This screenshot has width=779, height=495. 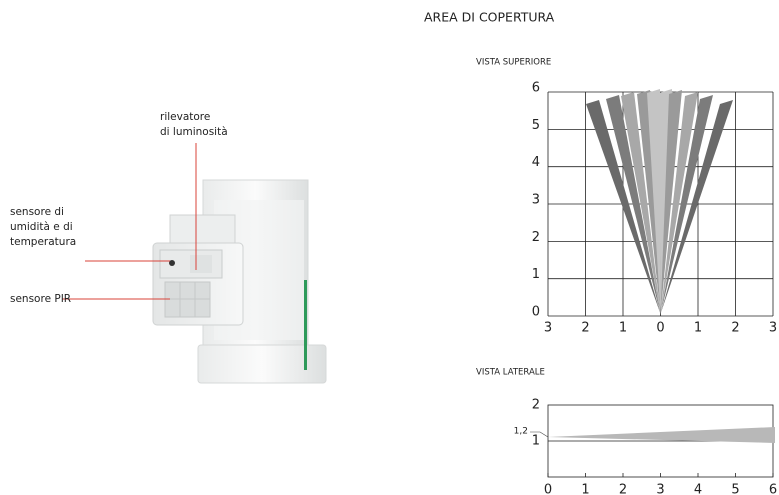 I want to click on x-tick-label: 4, so click(x=698, y=489).